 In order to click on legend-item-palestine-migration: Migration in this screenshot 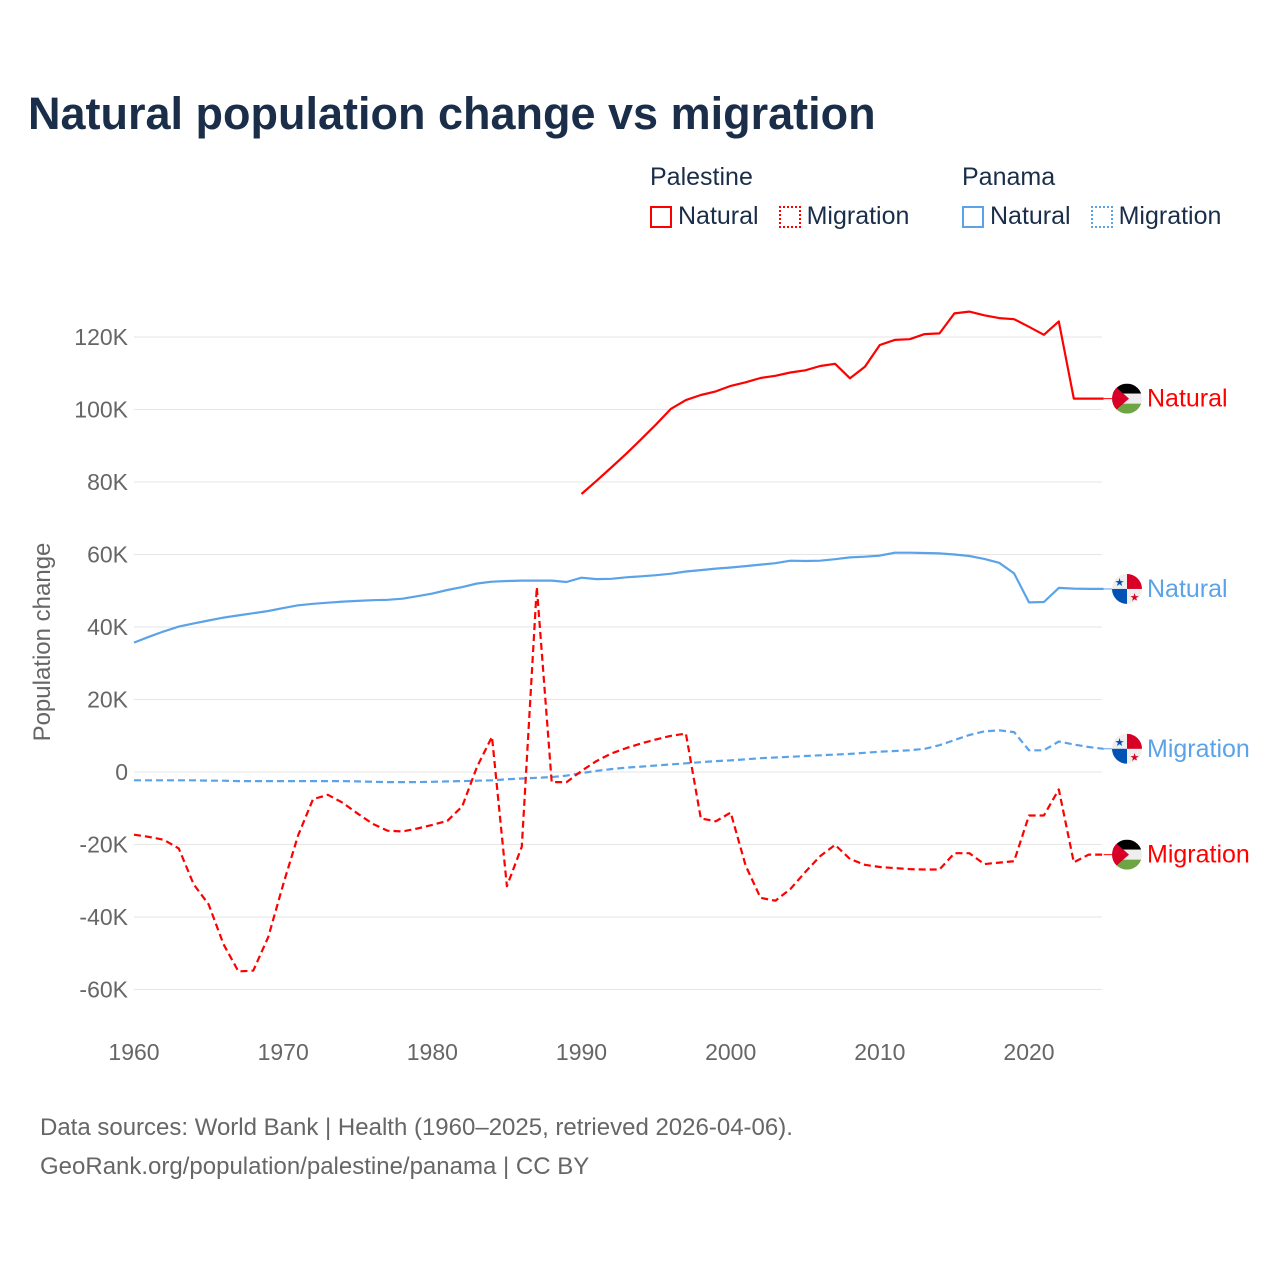, I will do `click(844, 216)`.